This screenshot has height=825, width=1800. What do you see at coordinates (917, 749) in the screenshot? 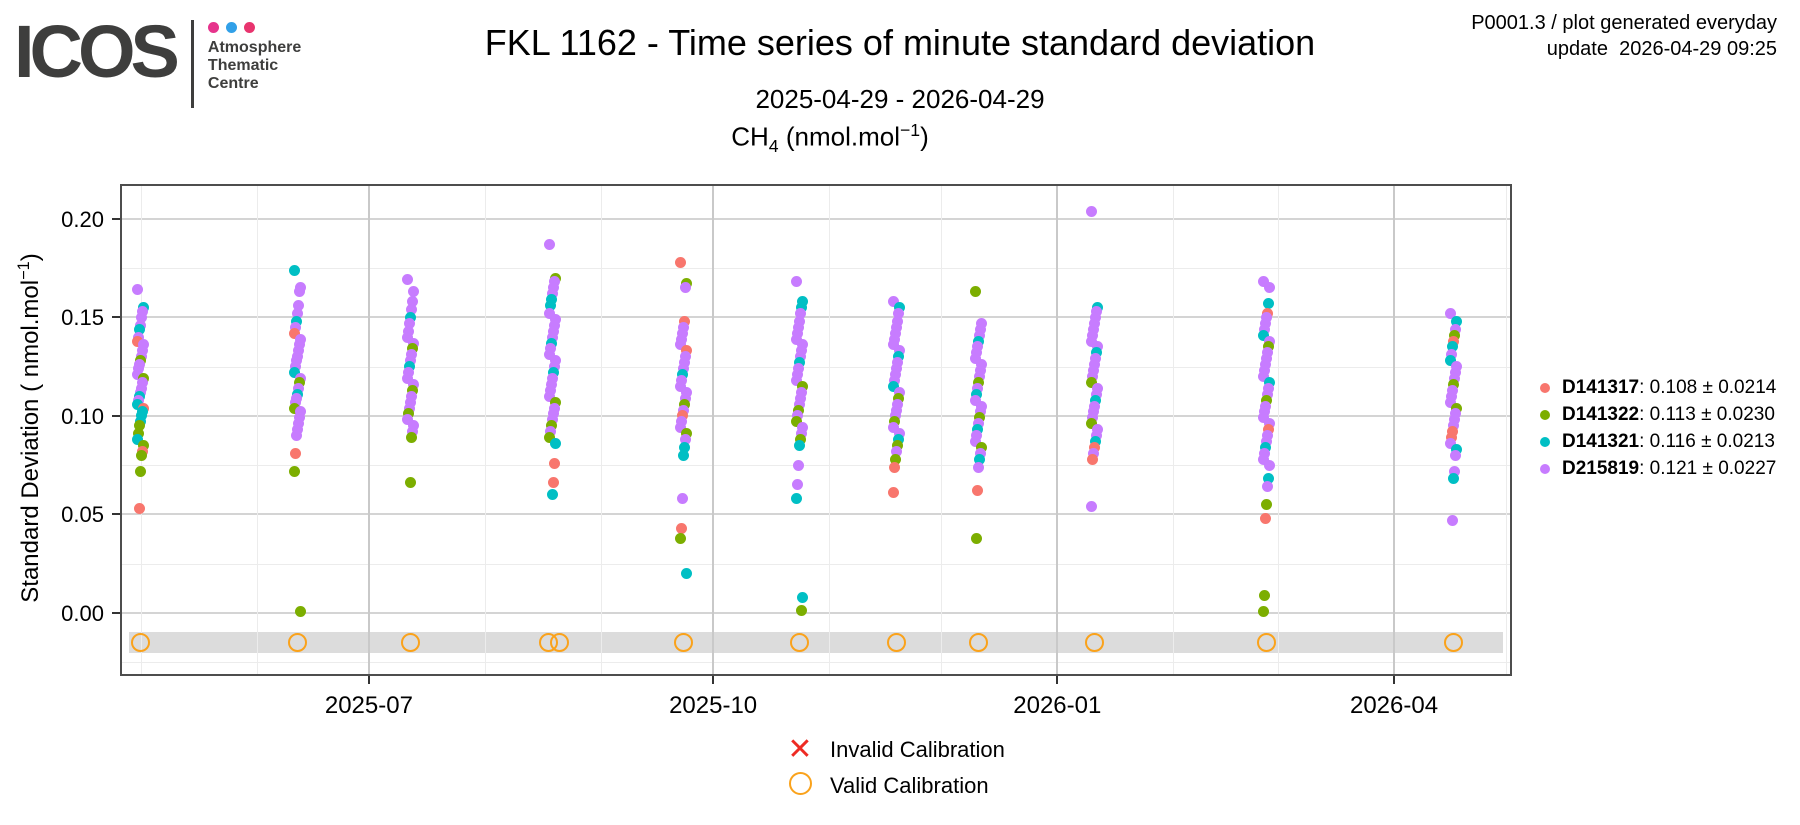
I see `invalid-calibration-label: Invalid Calibration` at bounding box center [917, 749].